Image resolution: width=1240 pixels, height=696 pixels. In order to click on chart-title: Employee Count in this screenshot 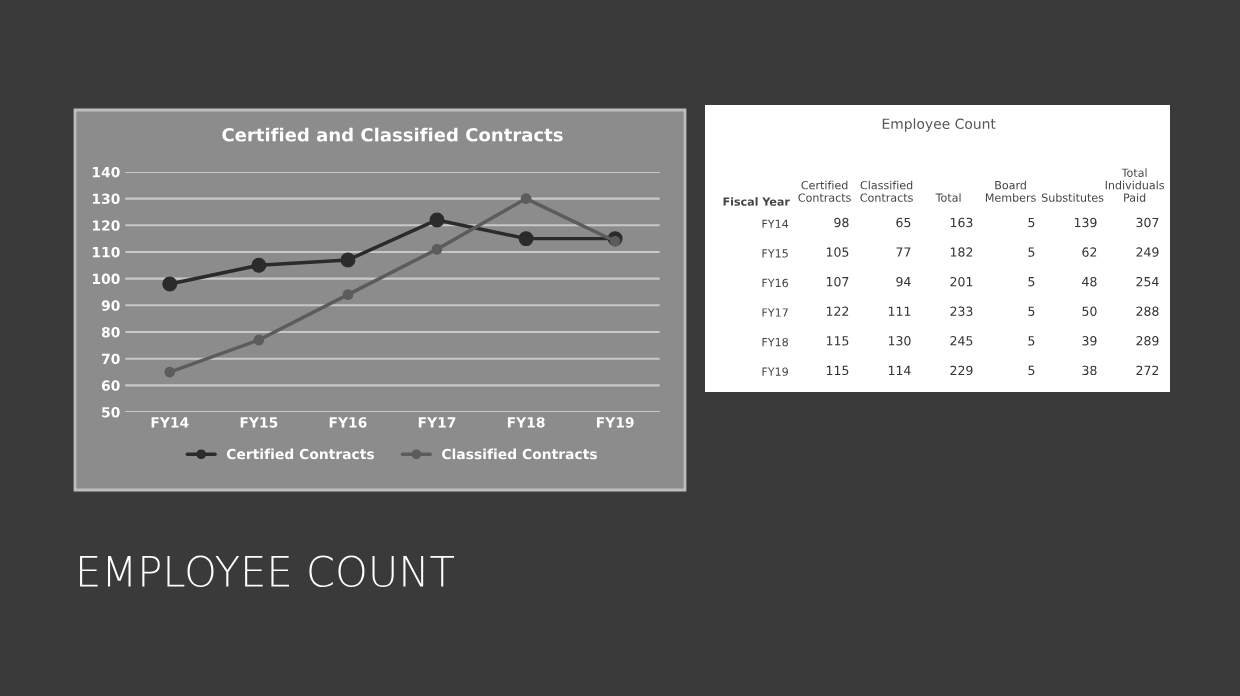, I will do `click(939, 125)`.